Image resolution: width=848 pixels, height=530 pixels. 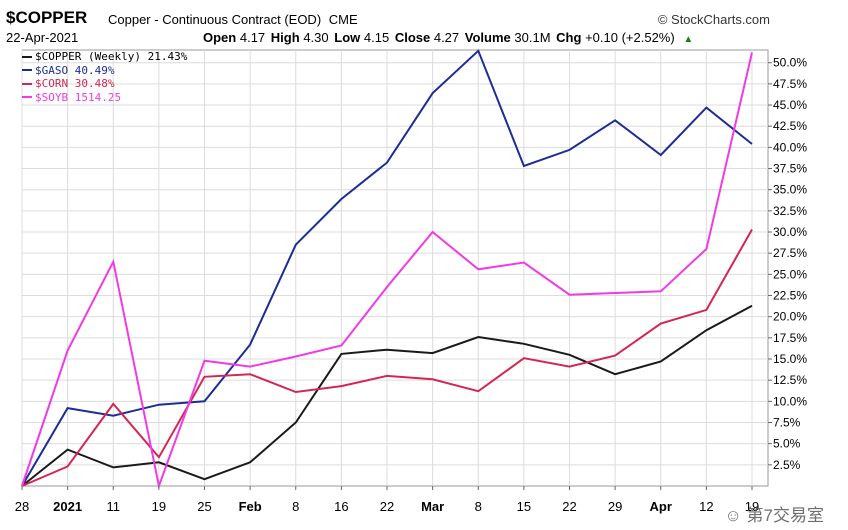 What do you see at coordinates (114, 506) in the screenshot?
I see `x-tick-label: 11` at bounding box center [114, 506].